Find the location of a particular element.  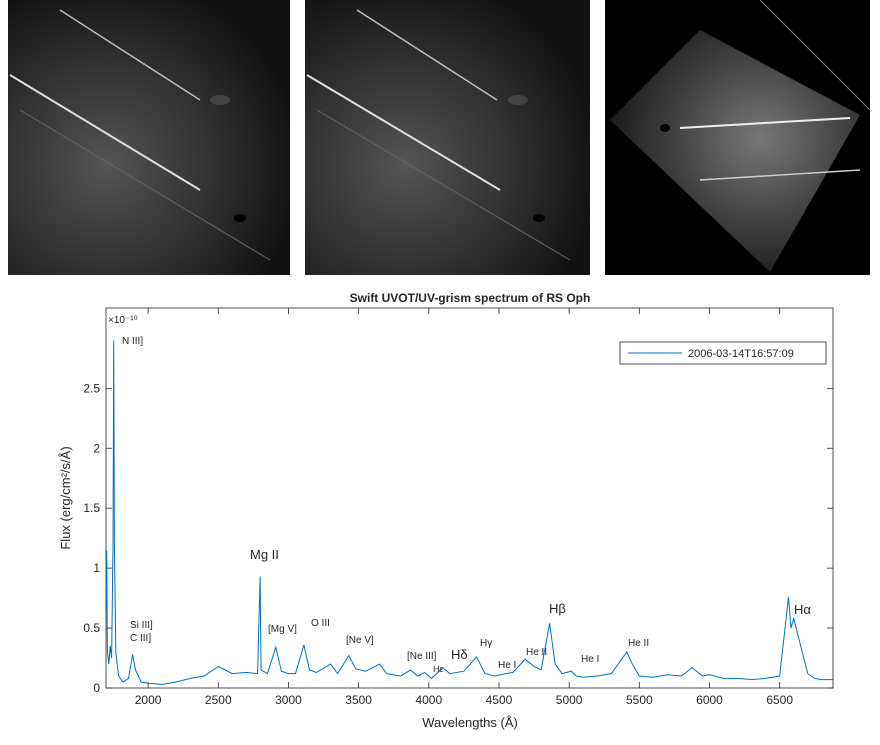

line-annotation: Hε is located at coordinates (438, 669).